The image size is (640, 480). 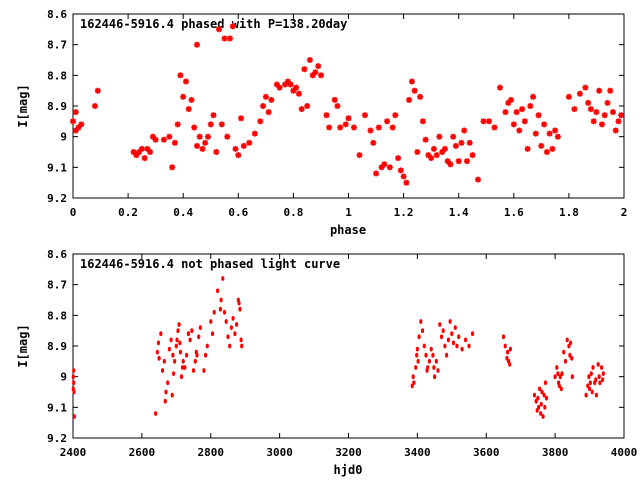 I want to click on phased-y-tick-label: 8.6, so click(x=57, y=14).